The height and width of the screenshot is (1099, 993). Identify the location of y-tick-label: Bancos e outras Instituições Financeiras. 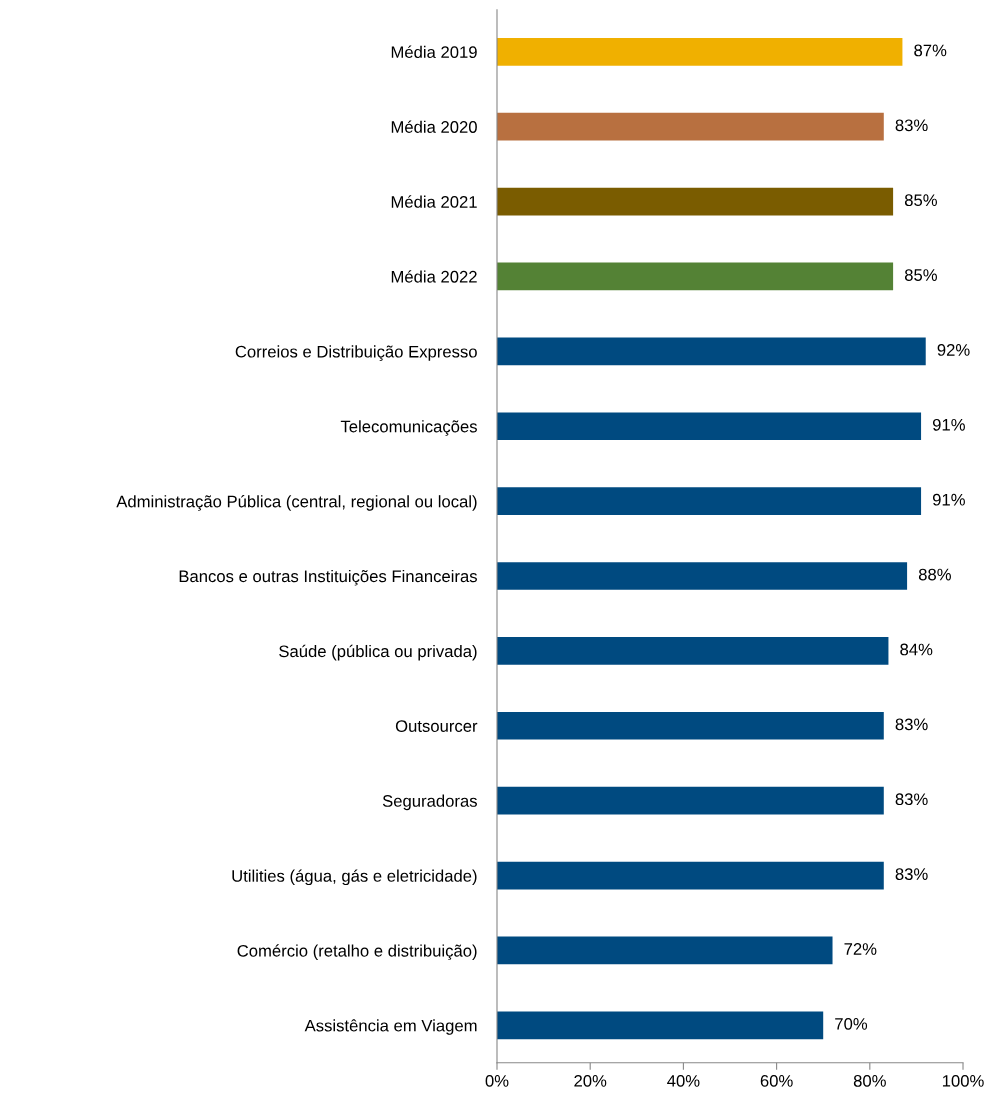
(328, 577).